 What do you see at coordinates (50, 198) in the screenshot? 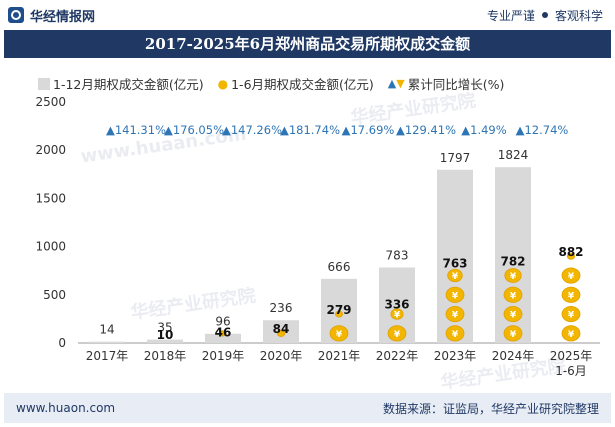
I see `y-tick-label: 1500` at bounding box center [50, 198].